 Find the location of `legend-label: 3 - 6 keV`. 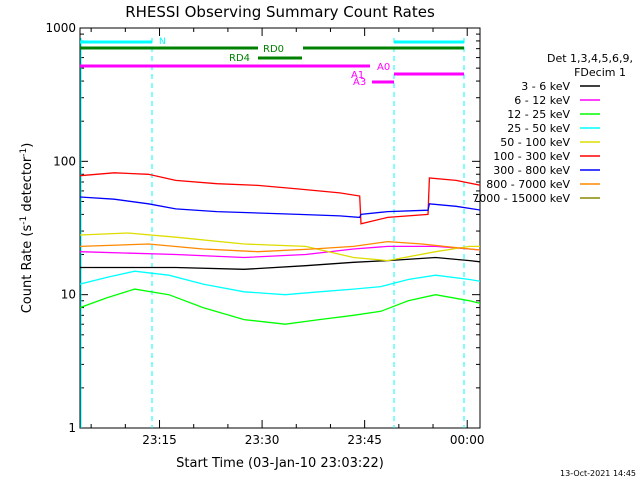

legend-label: 3 - 6 keV is located at coordinates (545, 86).